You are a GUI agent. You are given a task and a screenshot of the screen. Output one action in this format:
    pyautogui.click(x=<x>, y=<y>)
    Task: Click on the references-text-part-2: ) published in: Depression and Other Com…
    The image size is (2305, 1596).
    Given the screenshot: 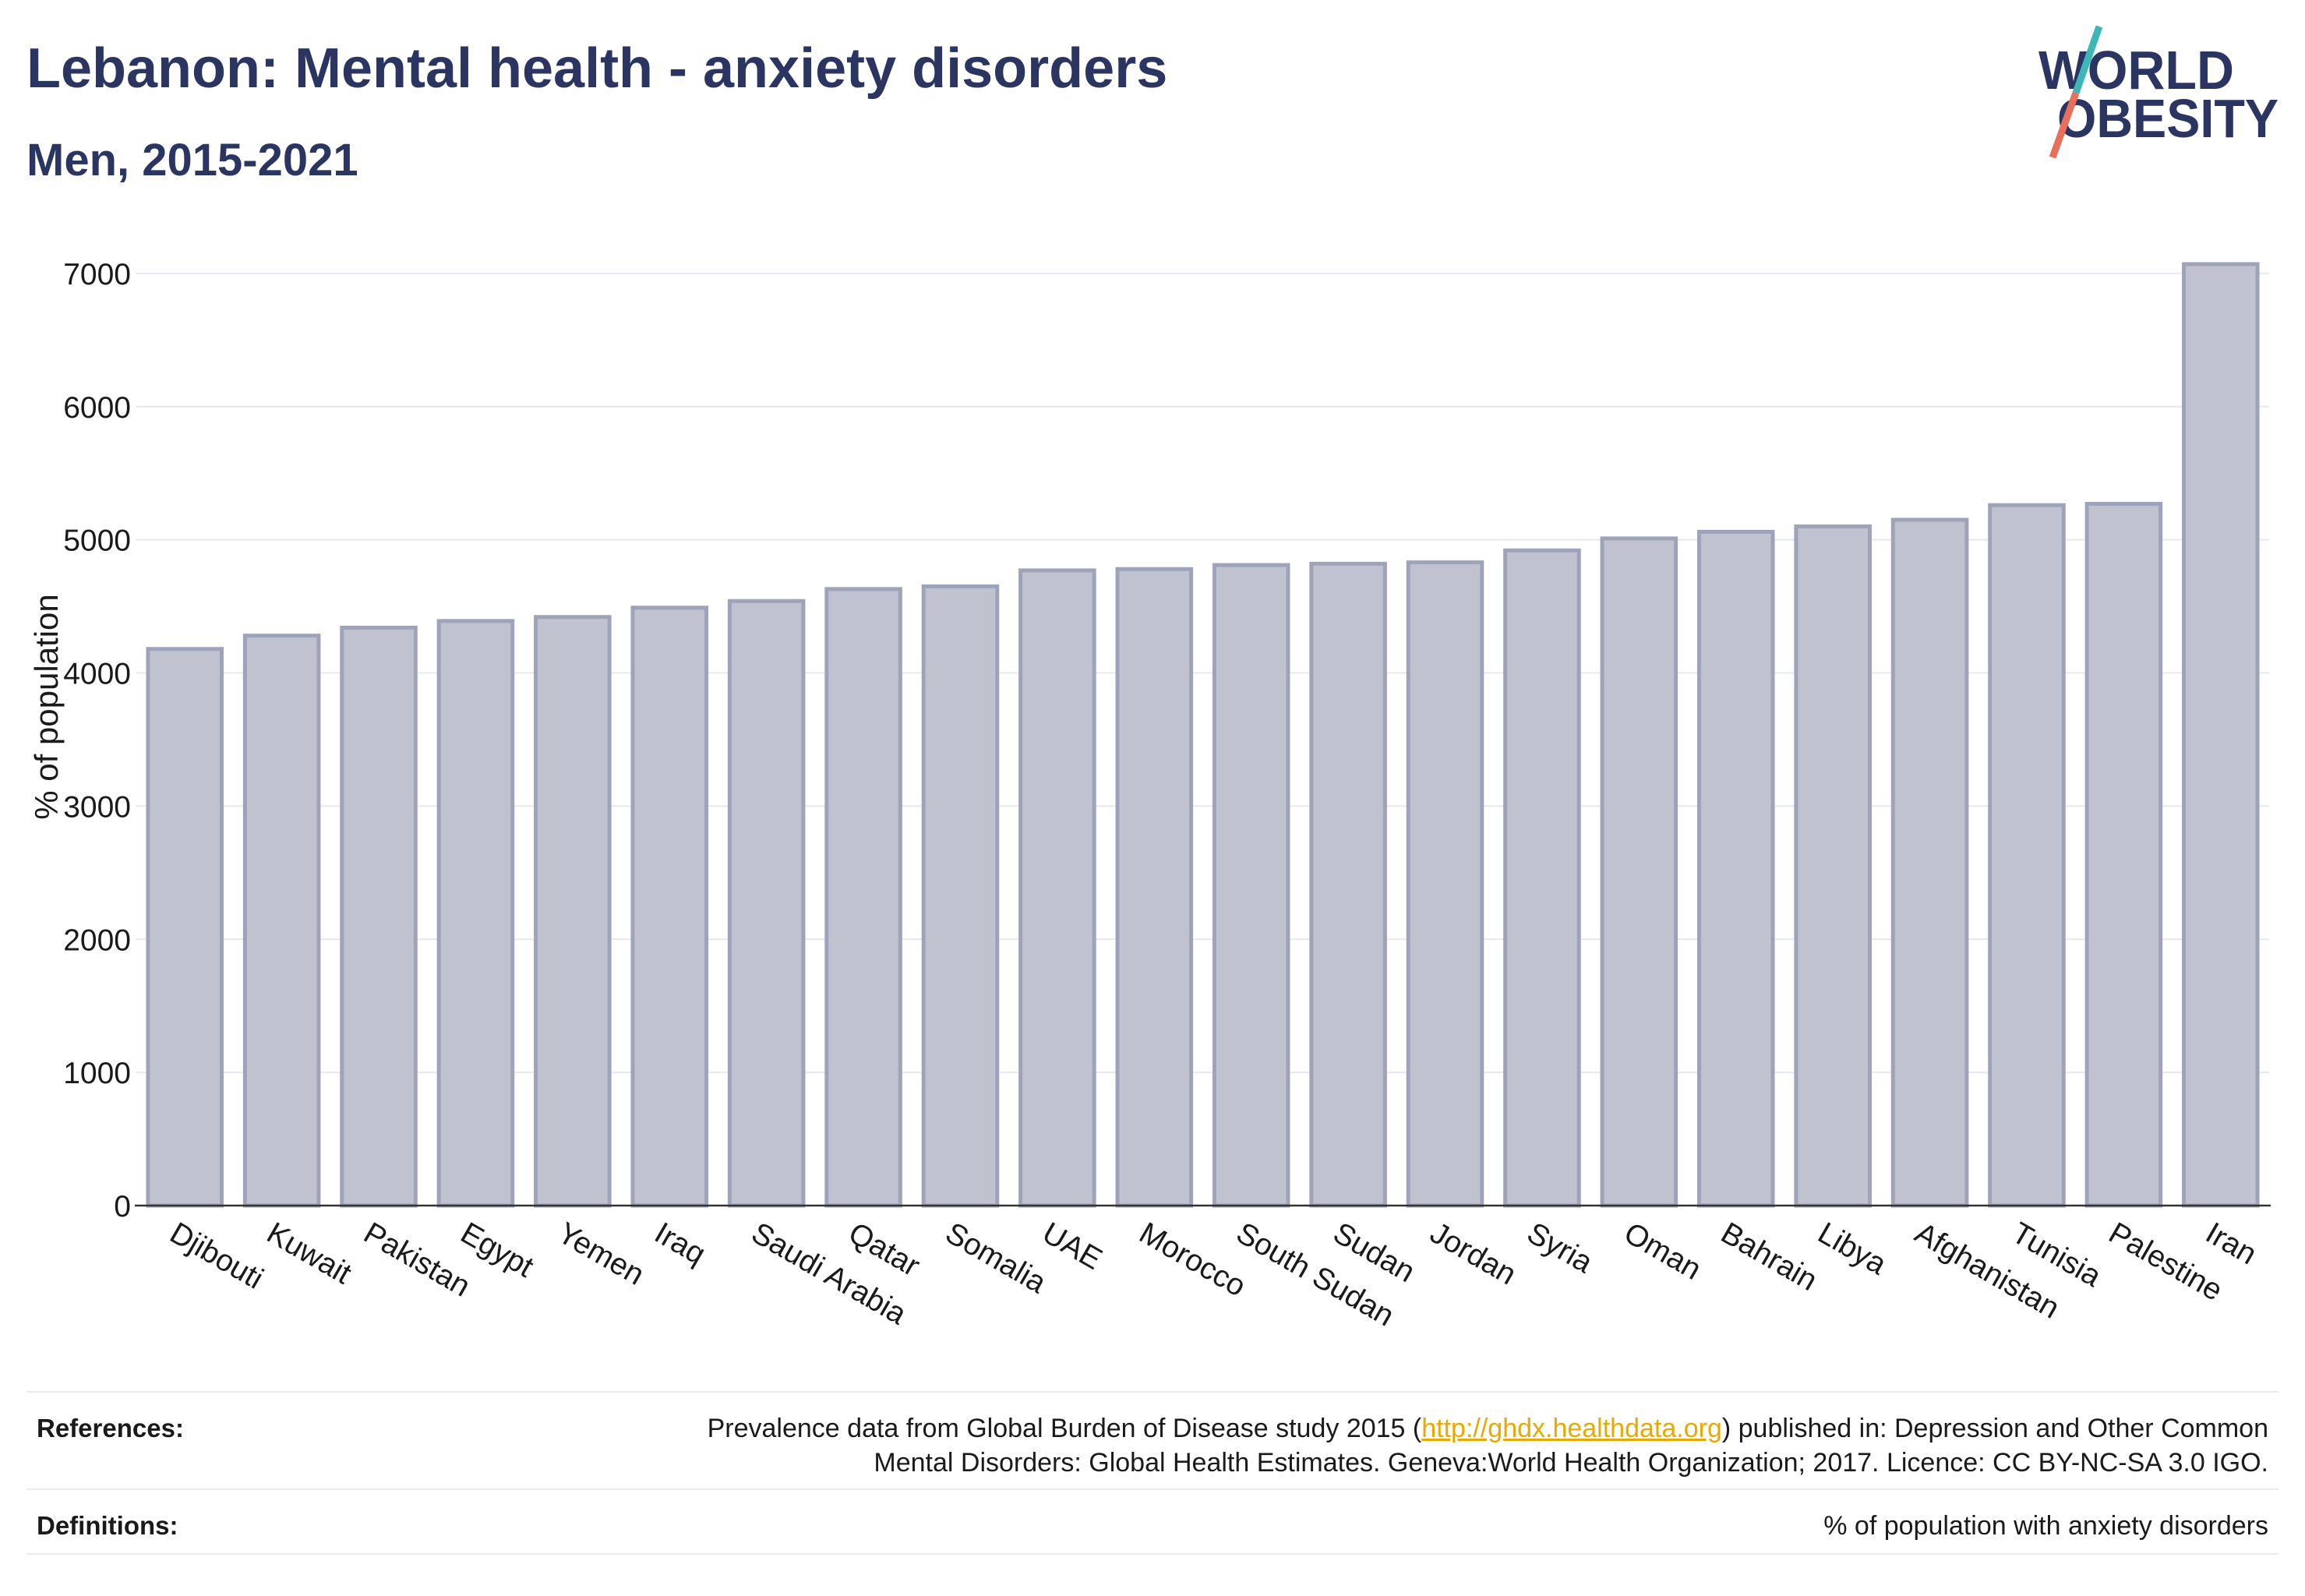 What is the action you would take?
    pyautogui.click(x=1994, y=1428)
    